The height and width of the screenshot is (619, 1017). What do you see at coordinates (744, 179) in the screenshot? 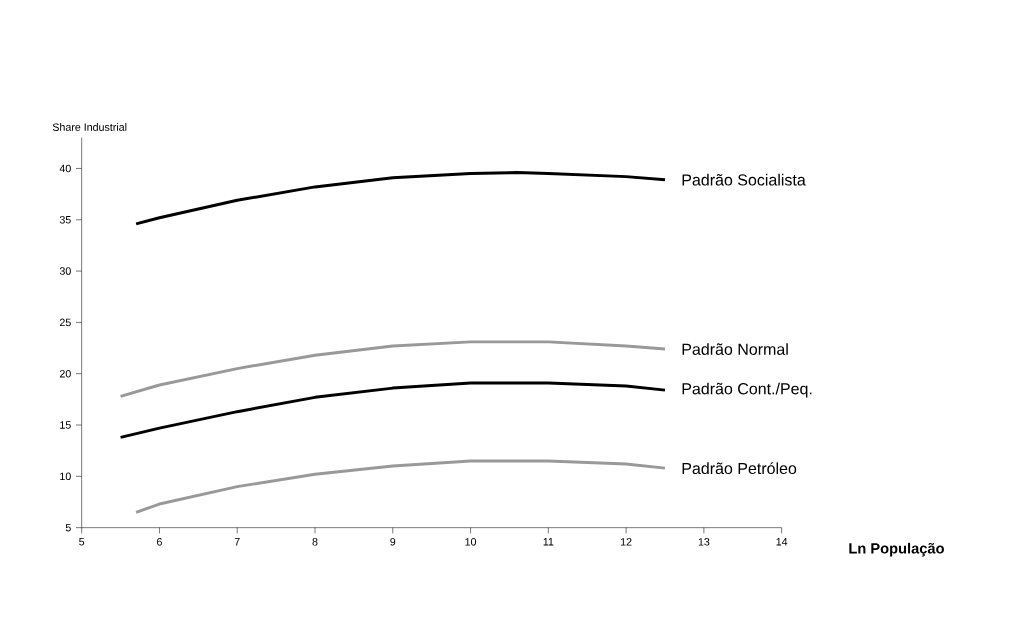
I see `series-label: Padrão Socialista` at bounding box center [744, 179].